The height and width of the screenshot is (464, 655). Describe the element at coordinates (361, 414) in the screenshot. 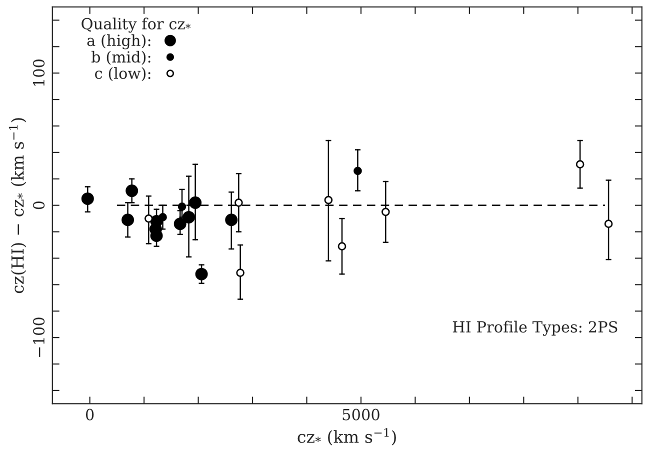

I see `x-tick-label: 5000` at that location.